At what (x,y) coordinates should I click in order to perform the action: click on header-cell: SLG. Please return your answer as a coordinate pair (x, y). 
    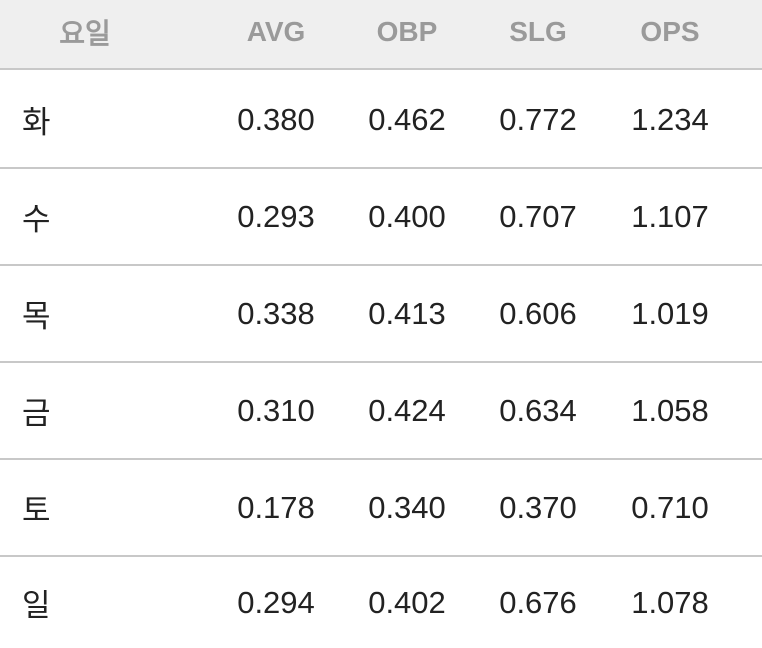
    Looking at the image, I should click on (538, 31).